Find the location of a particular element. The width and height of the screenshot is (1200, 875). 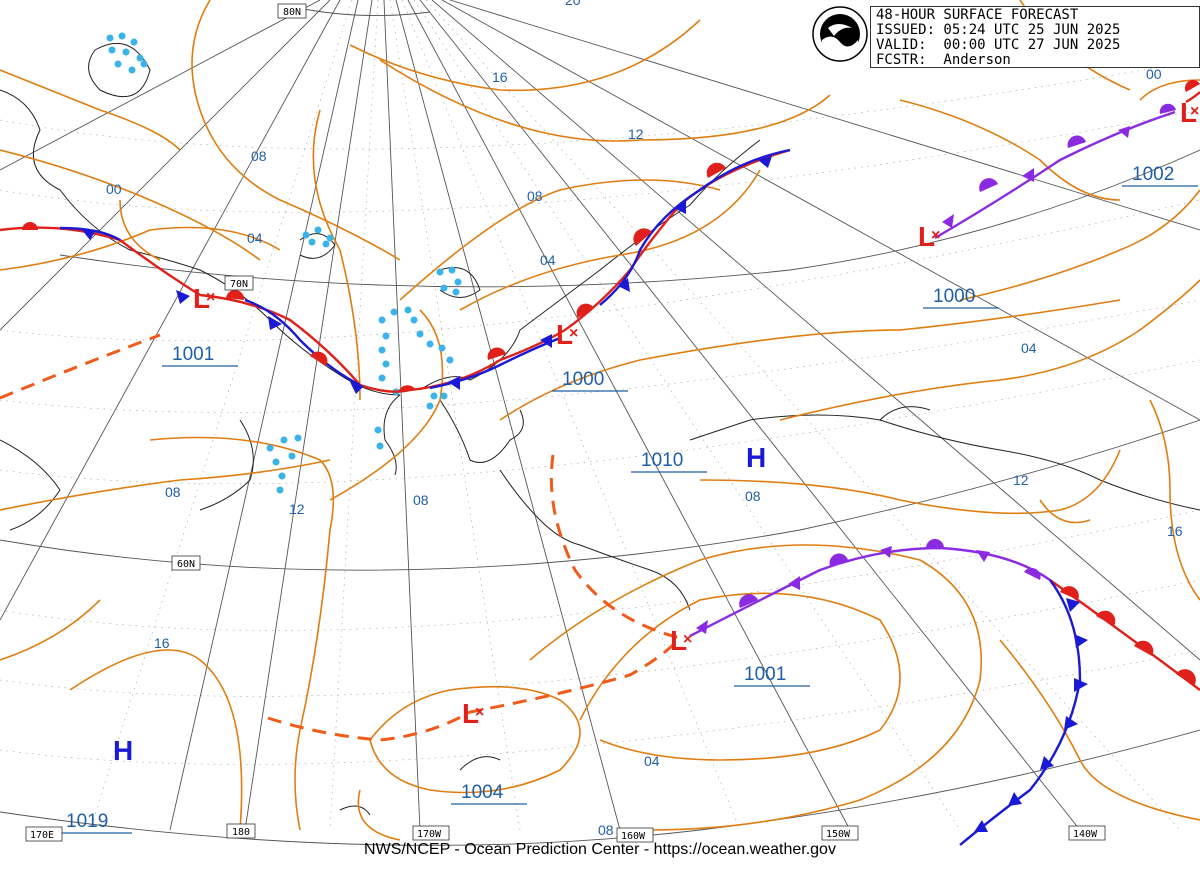

svg-text: 70N is located at coordinates (239, 284).